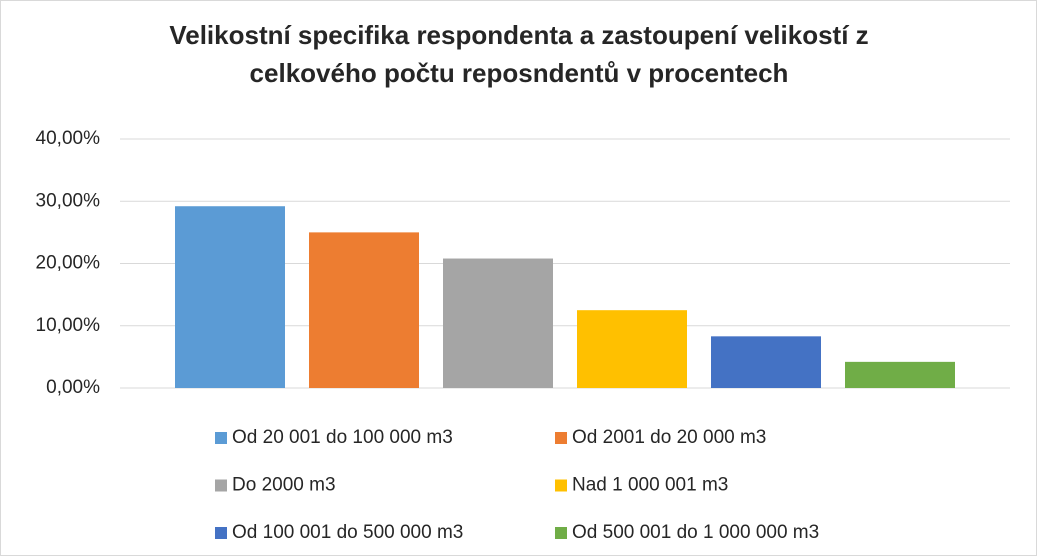  Describe the element at coordinates (650, 485) in the screenshot. I see `legend-label: Nad 1 000 001 m3` at that location.